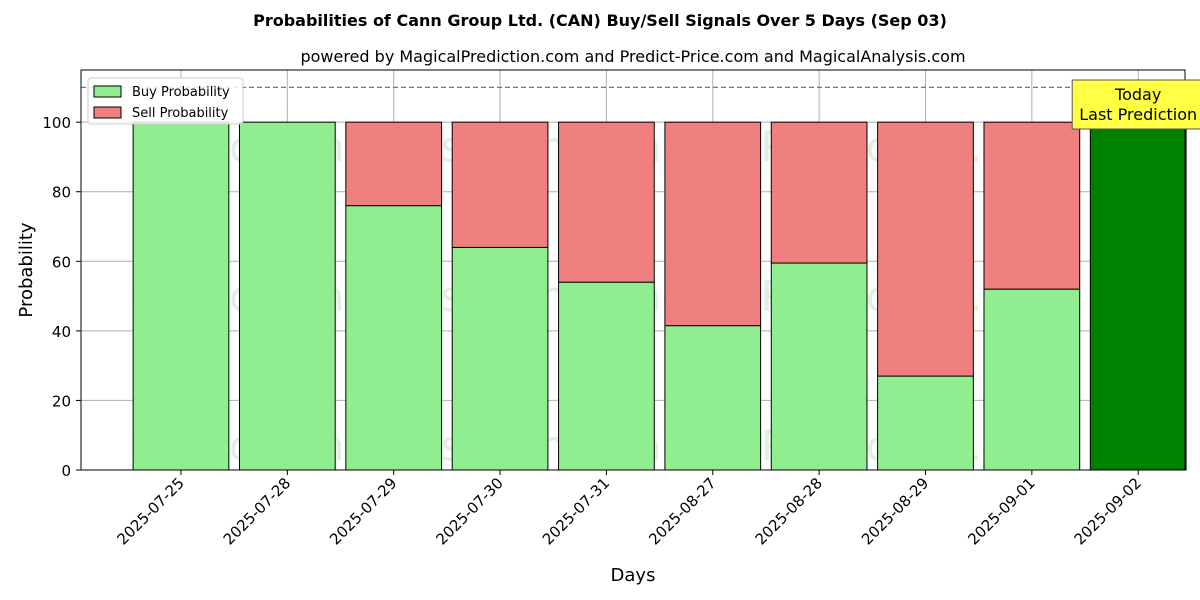 Image resolution: width=1200 pixels, height=600 pixels. What do you see at coordinates (633, 575) in the screenshot?
I see `x-axis-label: Days` at bounding box center [633, 575].